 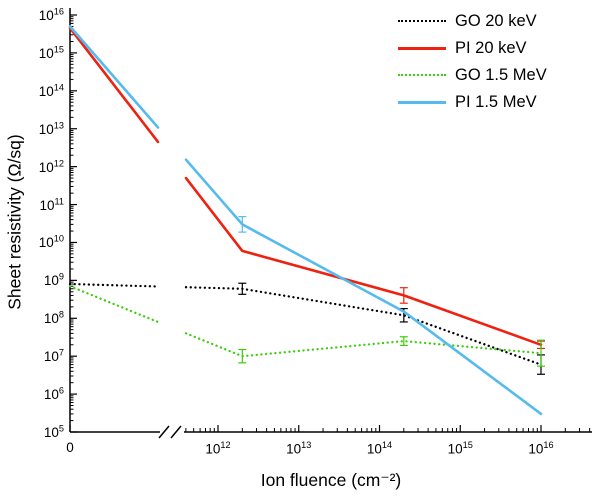 What do you see at coordinates (501, 74) in the screenshot?
I see `legend-label-go-1-5mev: GO 1.5 MeV` at bounding box center [501, 74].